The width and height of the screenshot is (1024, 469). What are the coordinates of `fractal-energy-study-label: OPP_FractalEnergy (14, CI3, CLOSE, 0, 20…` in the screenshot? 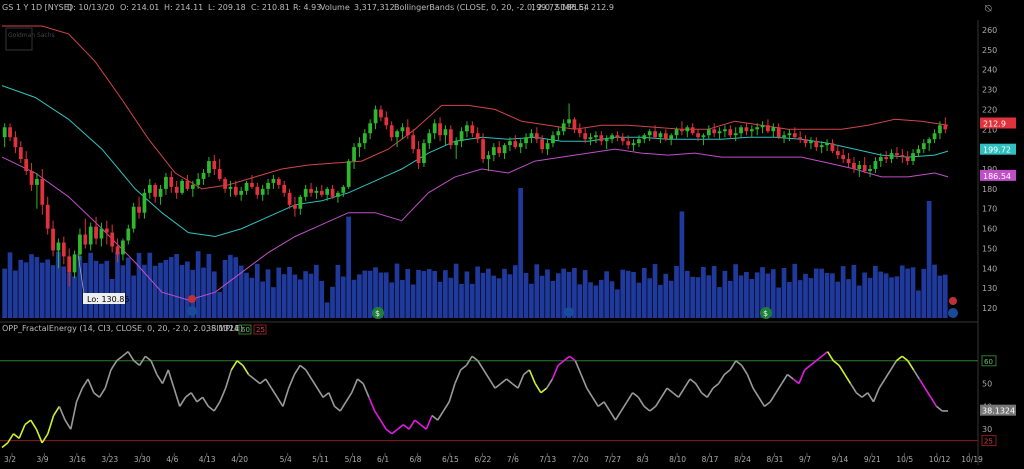 It's located at (122, 328).